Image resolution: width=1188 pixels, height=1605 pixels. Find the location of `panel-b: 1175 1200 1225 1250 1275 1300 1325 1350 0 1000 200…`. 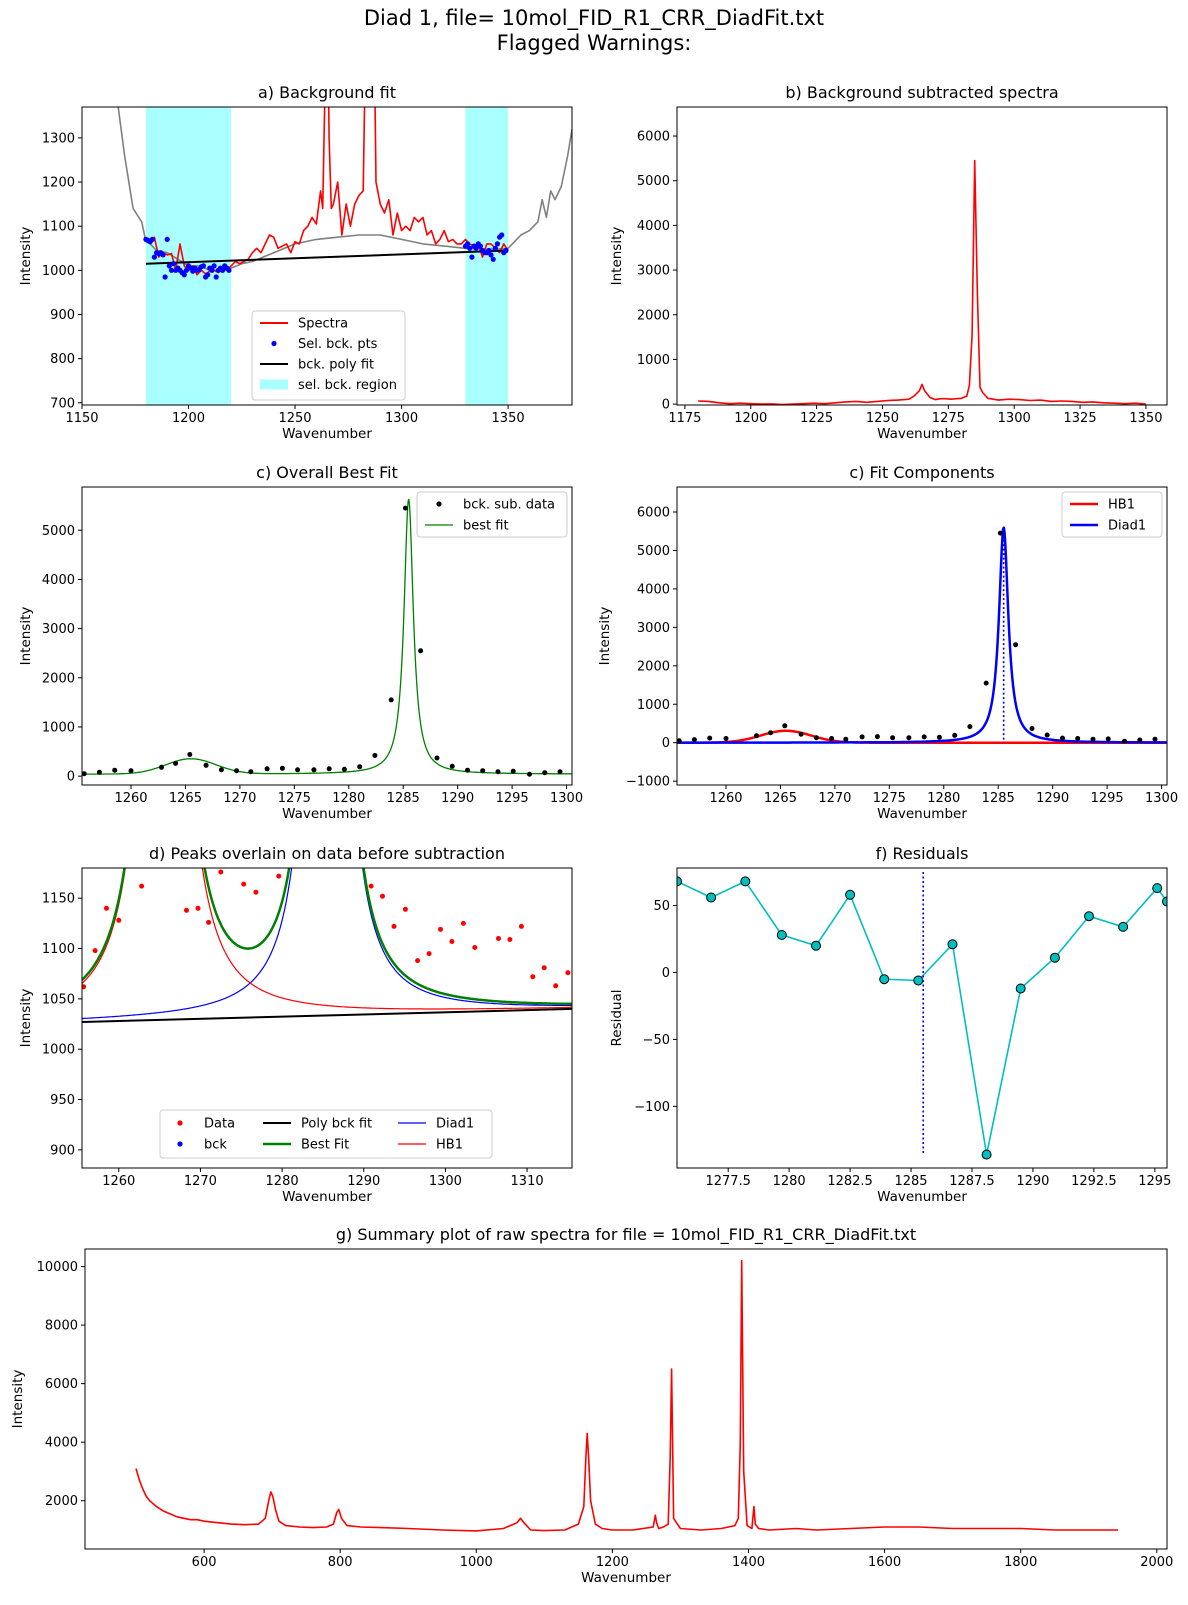

panel-b: 1175 1200 1225 1250 1275 1300 1325 1350 0 1000 200… is located at coordinates (888, 262).